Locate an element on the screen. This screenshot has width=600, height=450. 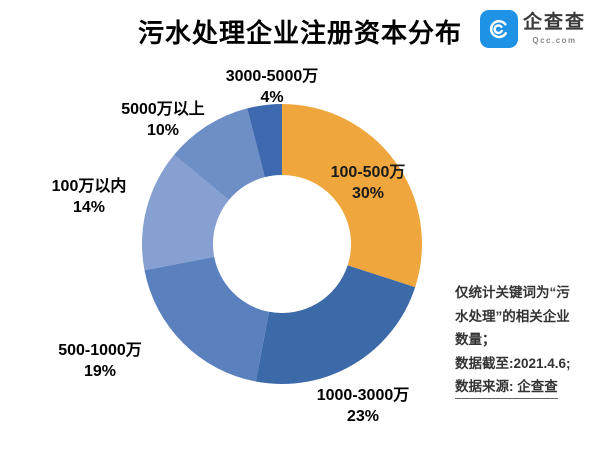
segment-pct: 4% is located at coordinates (272, 97).